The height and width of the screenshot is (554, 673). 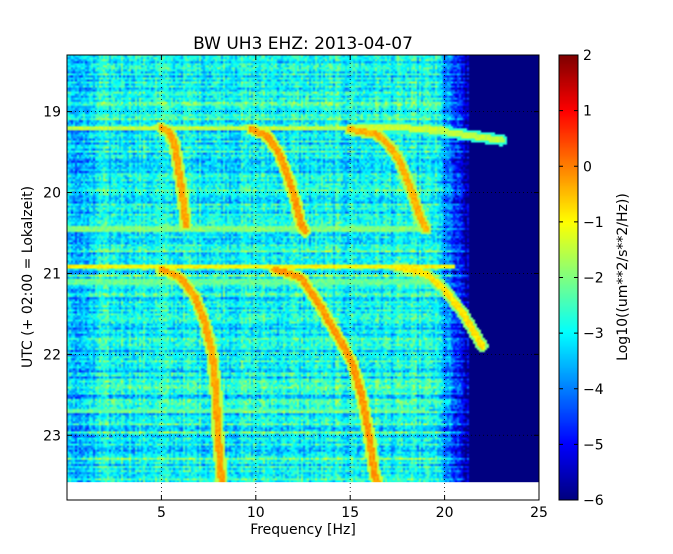 I want to click on colorbar-tick-label: −1, so click(x=593, y=223).